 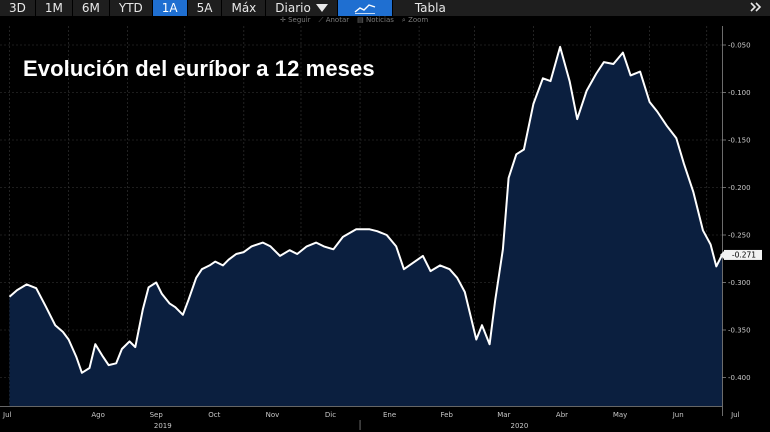 What do you see at coordinates (169, 8) in the screenshot?
I see `range-1a-button: 1A` at bounding box center [169, 8].